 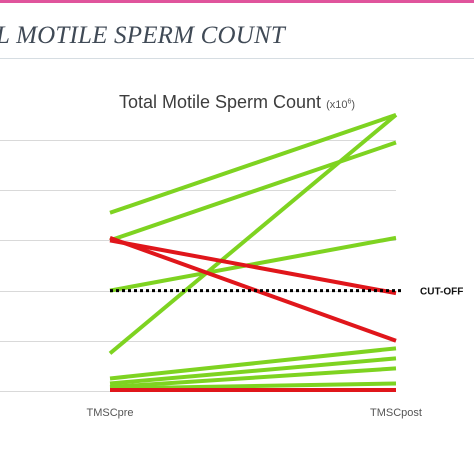 I want to click on chart-title-text: Total Motile Sperm Count, so click(x=220, y=102).